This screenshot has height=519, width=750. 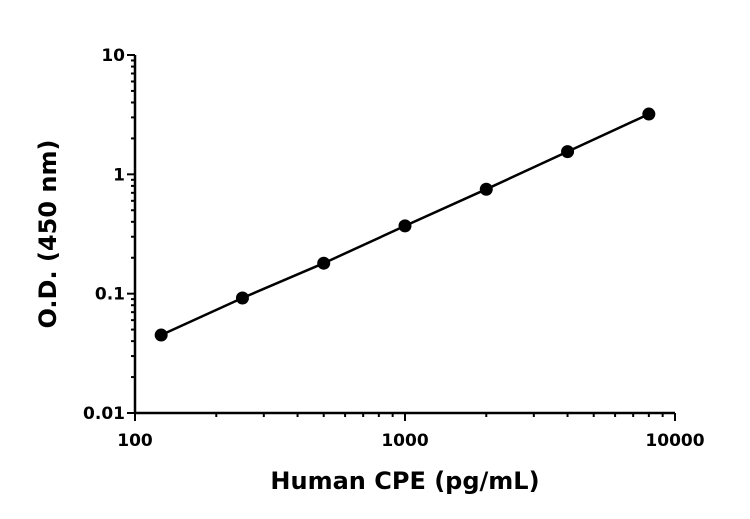 I want to click on y-tick-label: 0.01, so click(x=104, y=414).